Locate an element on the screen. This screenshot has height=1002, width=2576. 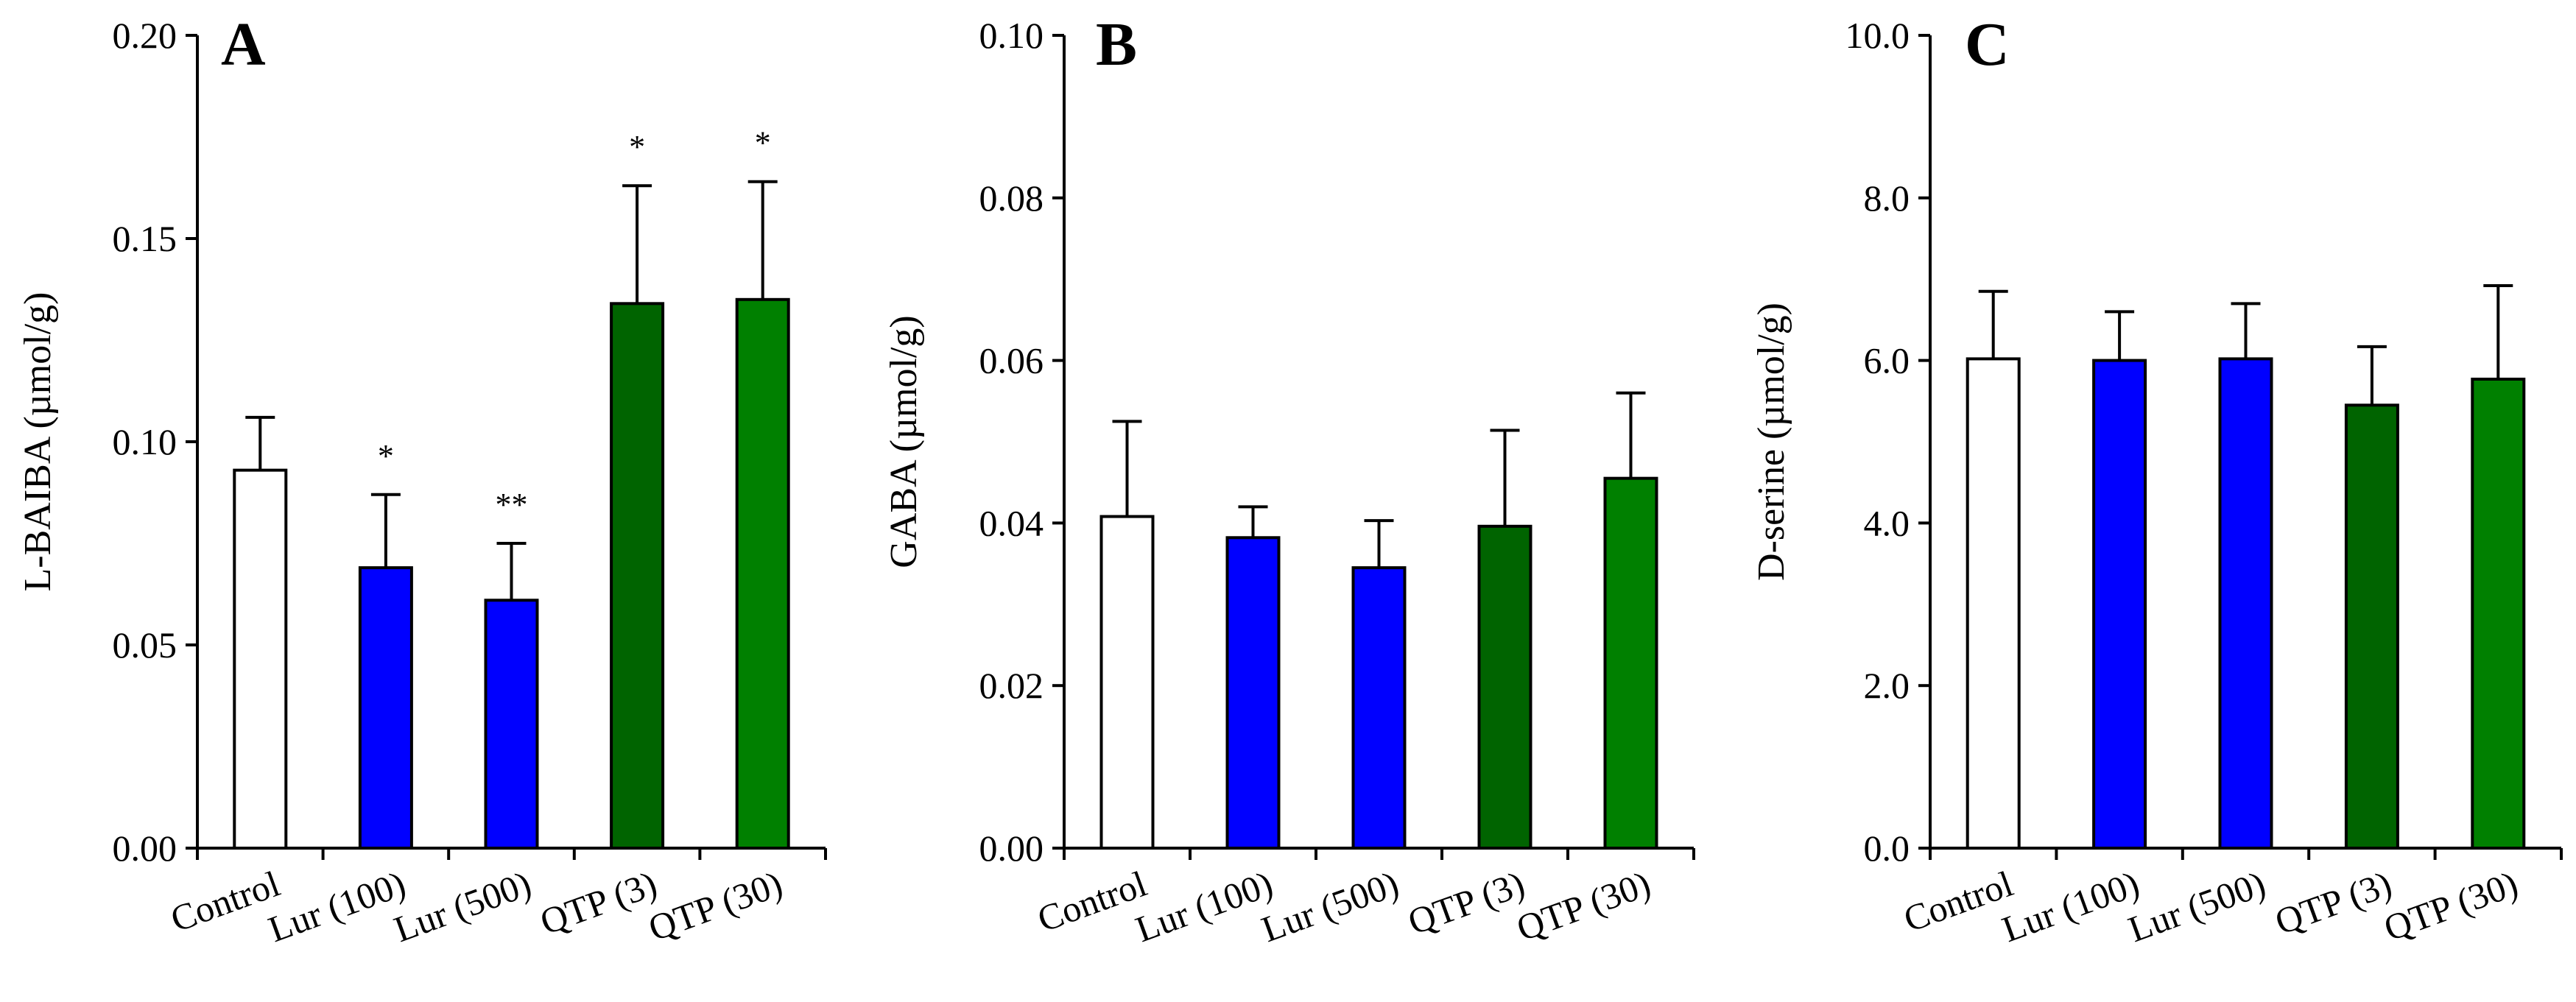
y-tick-label: 2.0 is located at coordinates (1887, 685).